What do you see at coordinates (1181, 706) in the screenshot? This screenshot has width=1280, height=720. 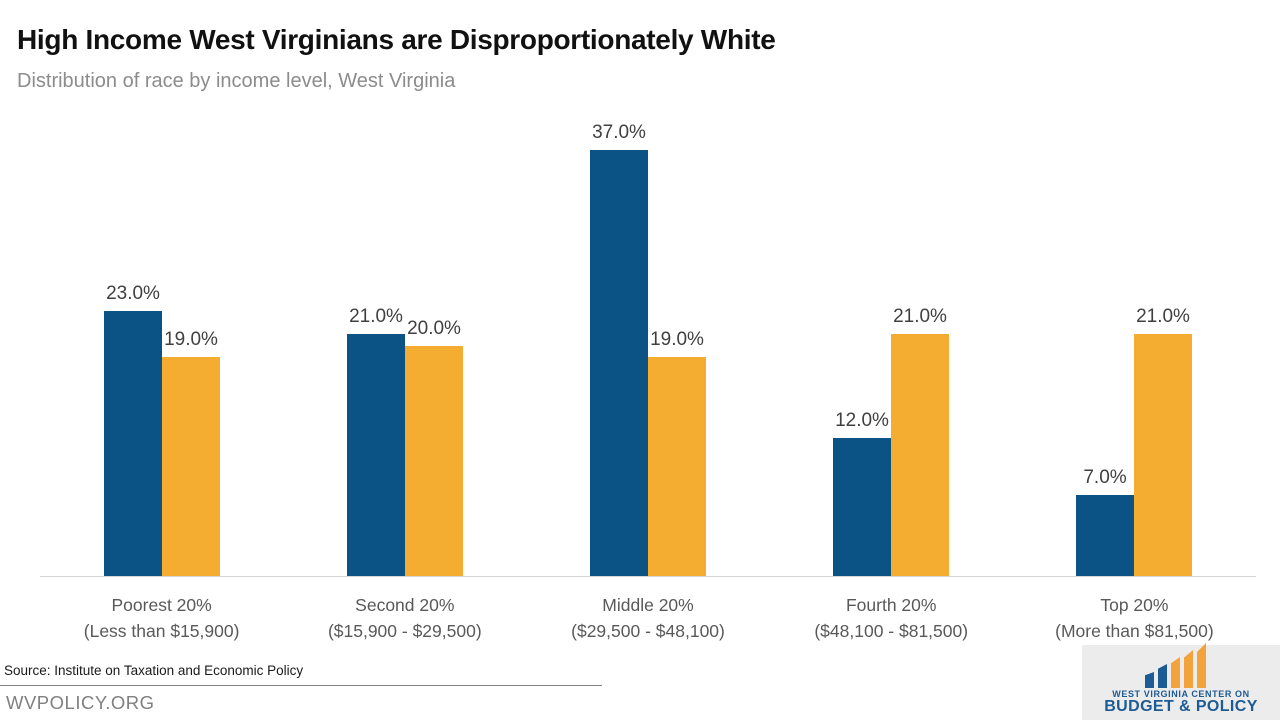 I see `logo-text-line2: BUDGET & POLICY` at bounding box center [1181, 706].